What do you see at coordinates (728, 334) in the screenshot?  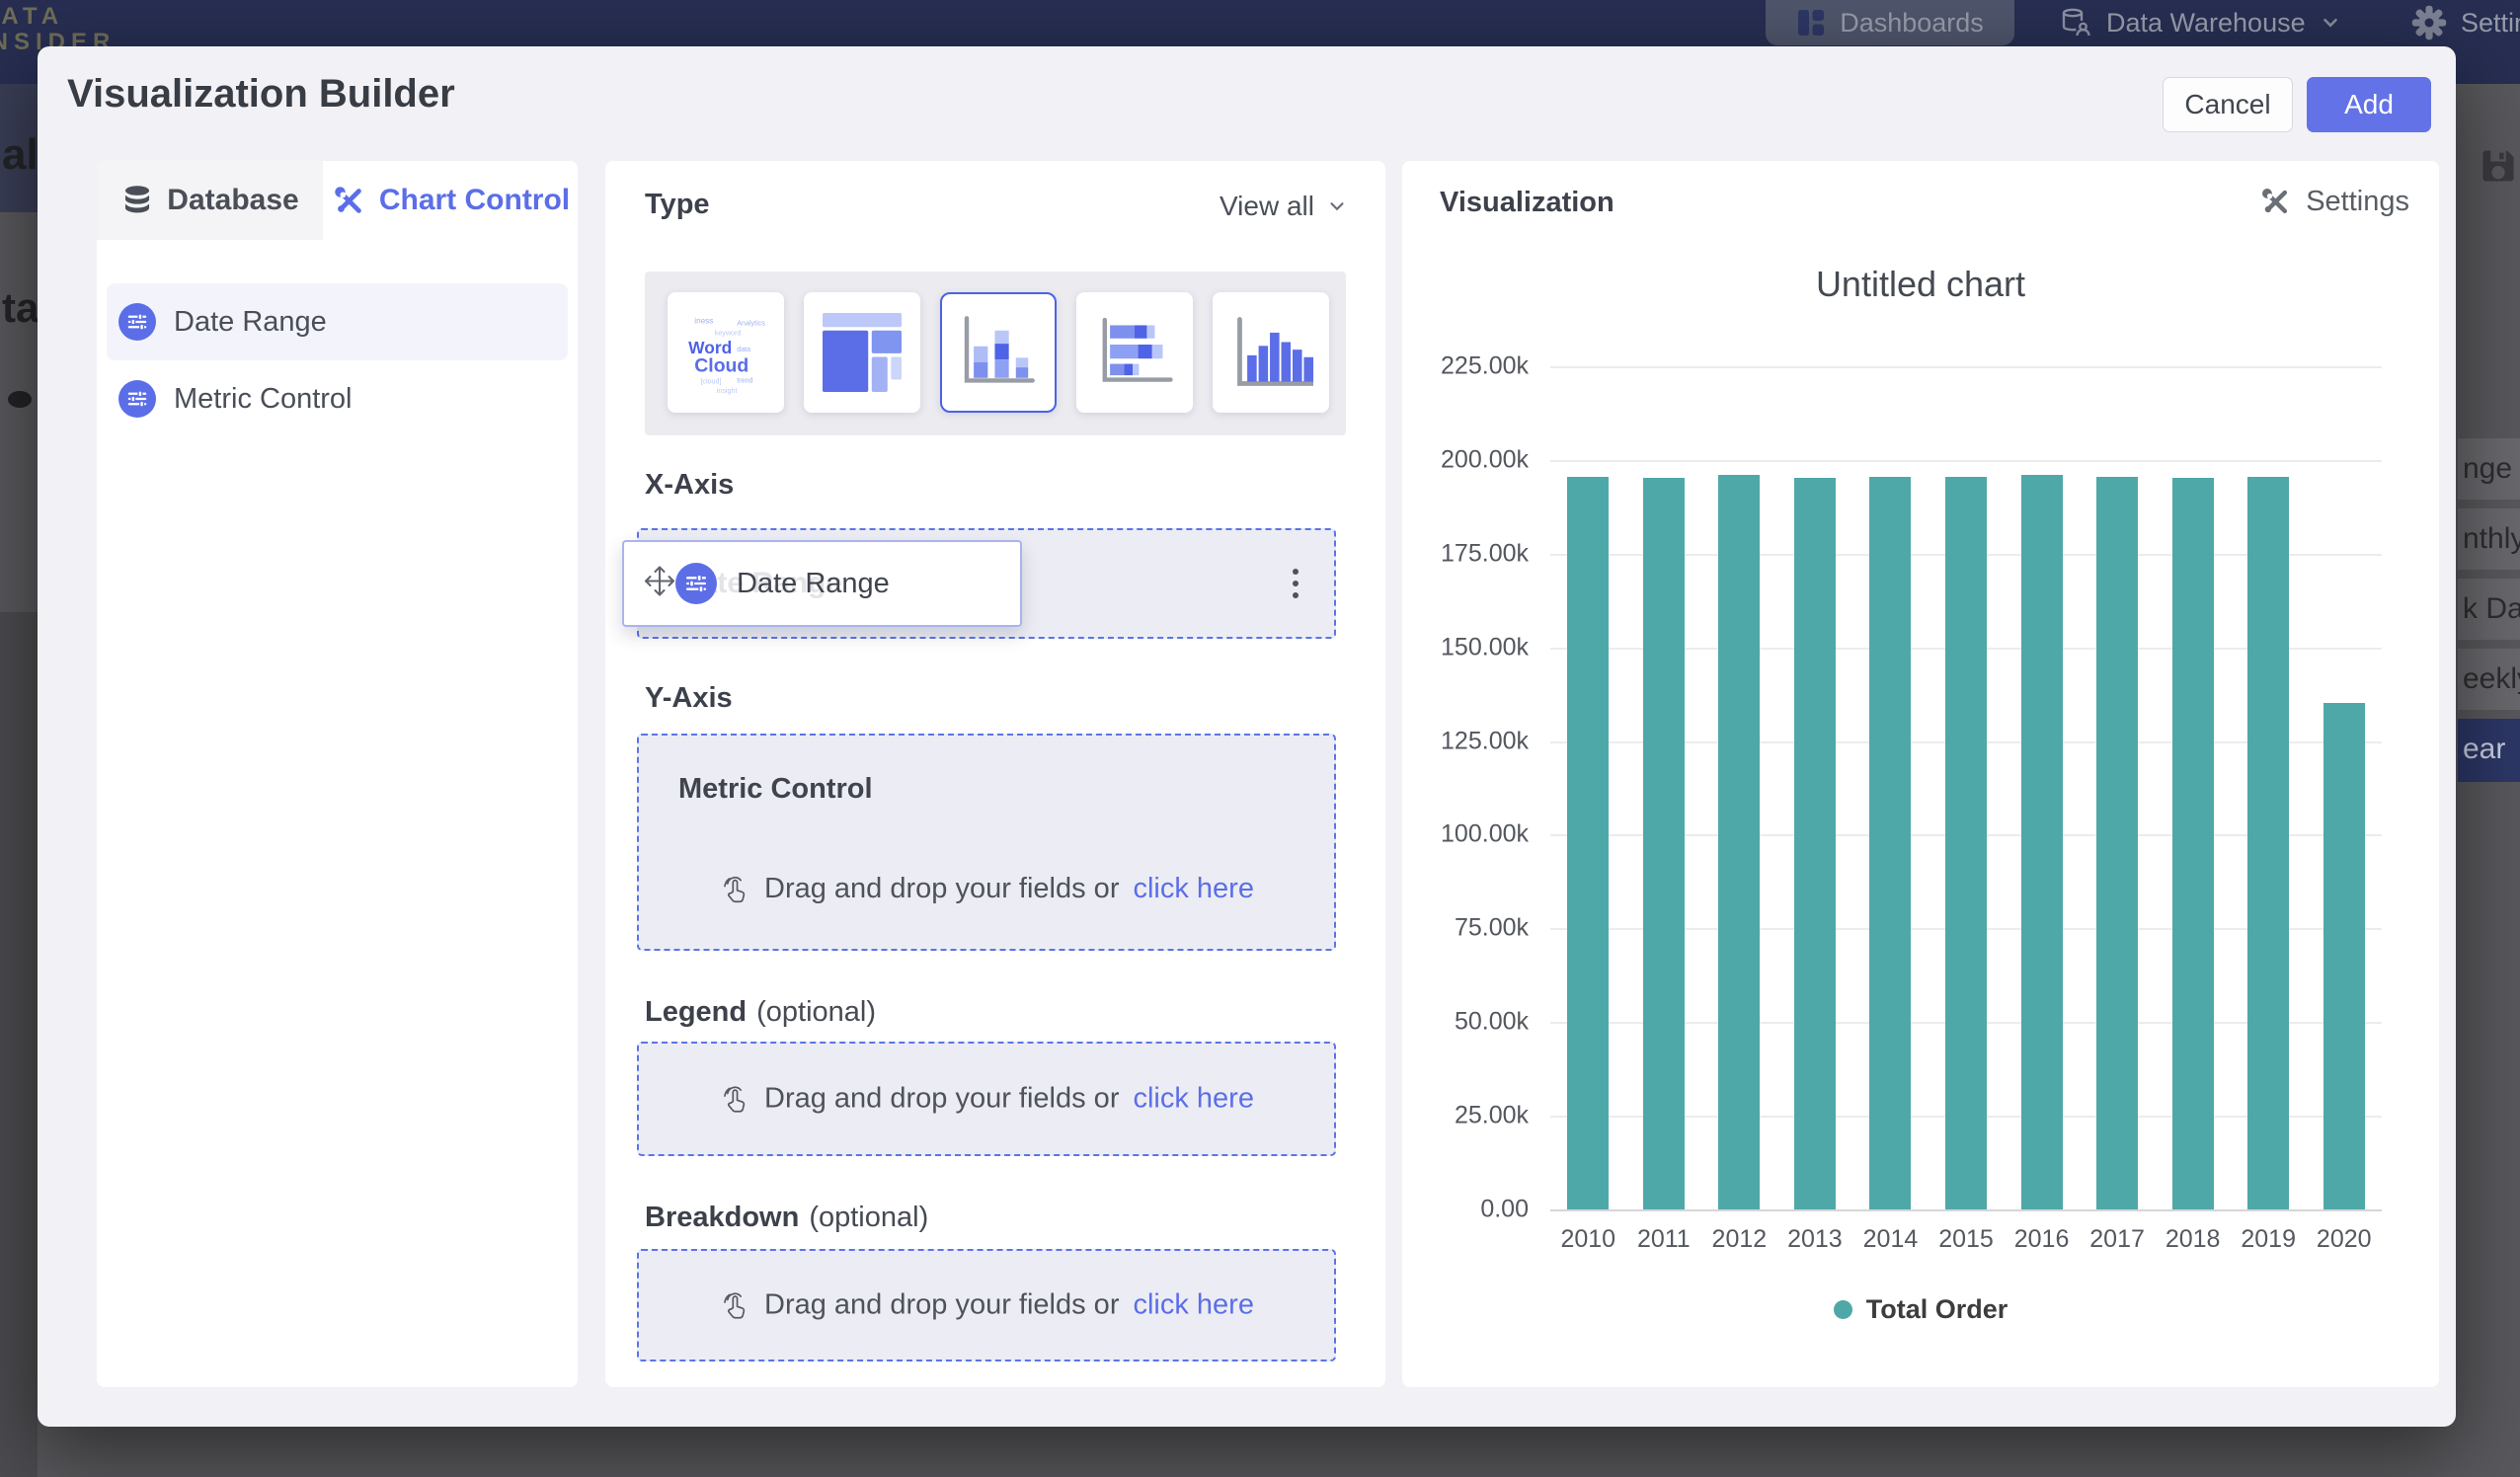 I see `svg-text: keyword` at bounding box center [728, 334].